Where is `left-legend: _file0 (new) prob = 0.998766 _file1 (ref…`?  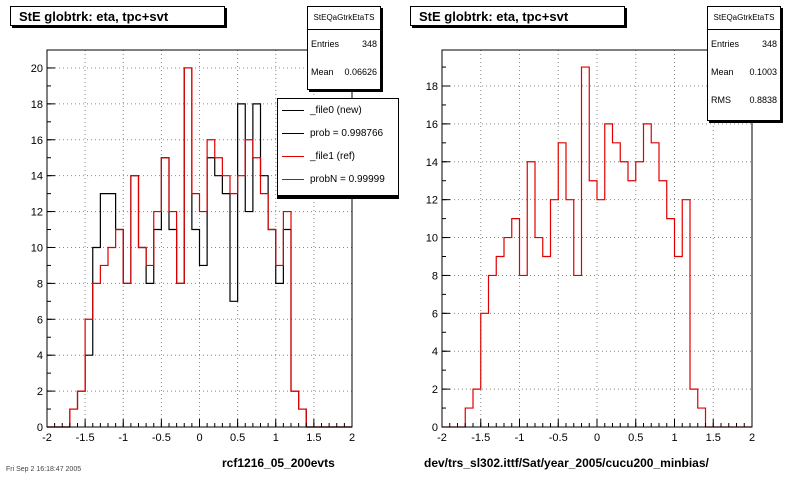
left-legend: _file0 (new) prob = 0.998766 _file1 (ref… is located at coordinates (338, 147).